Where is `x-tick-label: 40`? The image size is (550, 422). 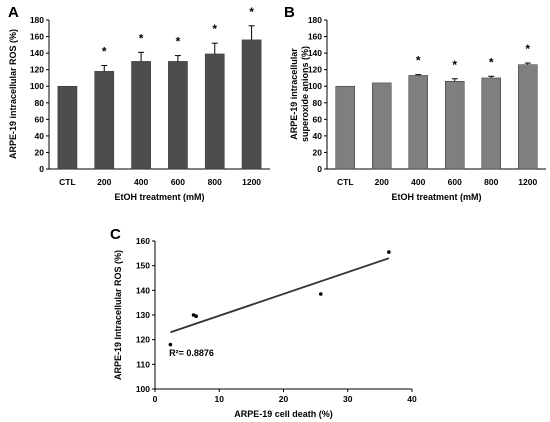 x-tick-label: 40 is located at coordinates (412, 399).